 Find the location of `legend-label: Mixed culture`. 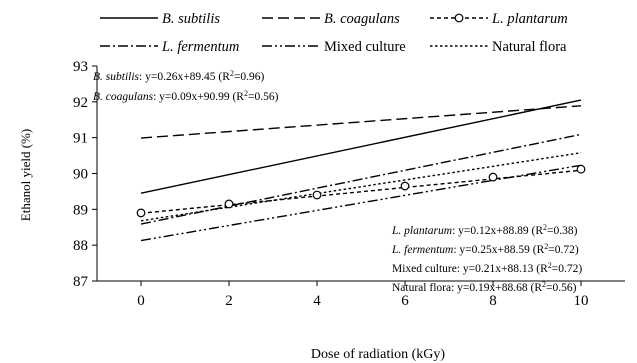

legend-label: Mixed culture is located at coordinates (365, 47).